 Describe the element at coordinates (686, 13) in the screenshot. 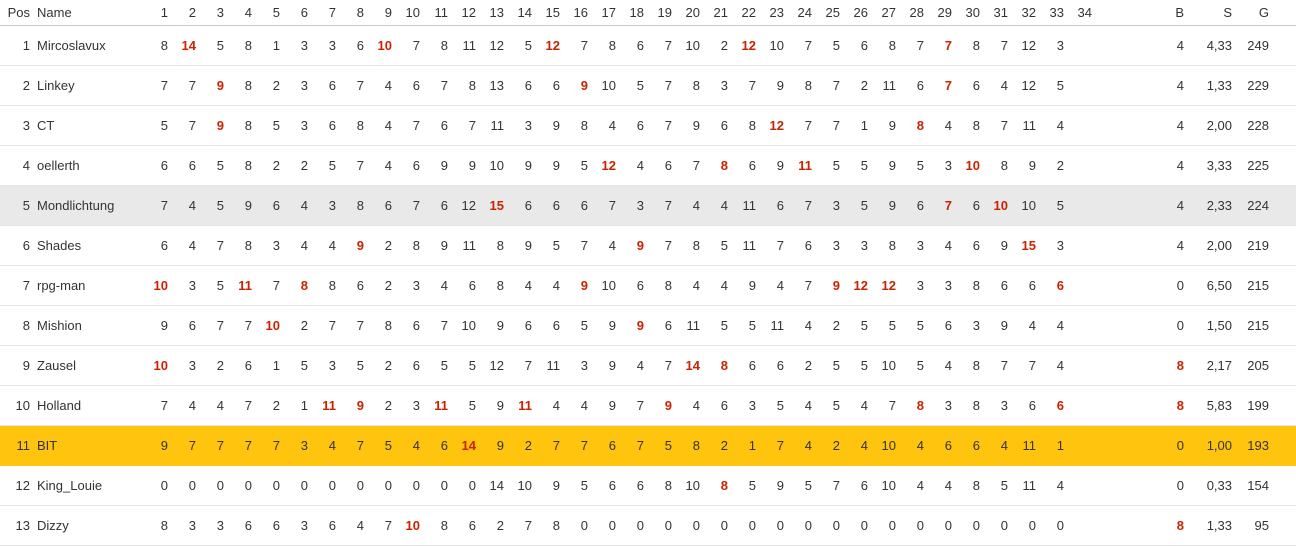

I see `col-header-round-20: 20` at that location.